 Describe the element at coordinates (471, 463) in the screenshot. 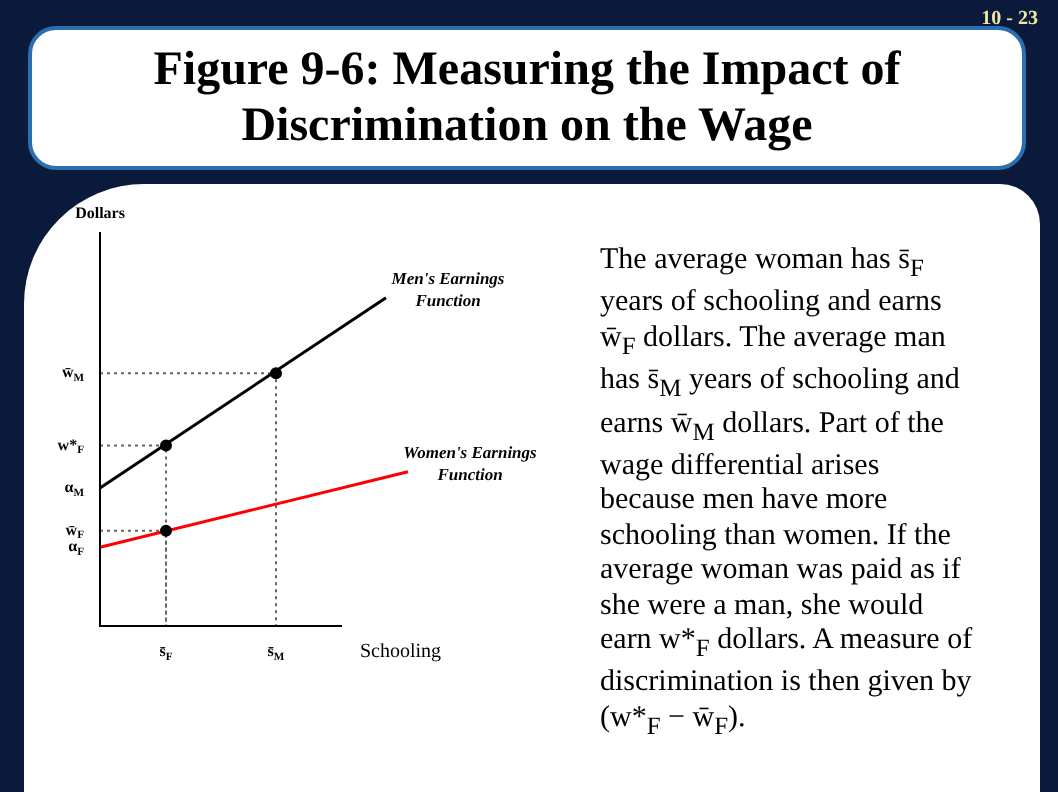

I see `series-label: Women's Earnings Function` at that location.